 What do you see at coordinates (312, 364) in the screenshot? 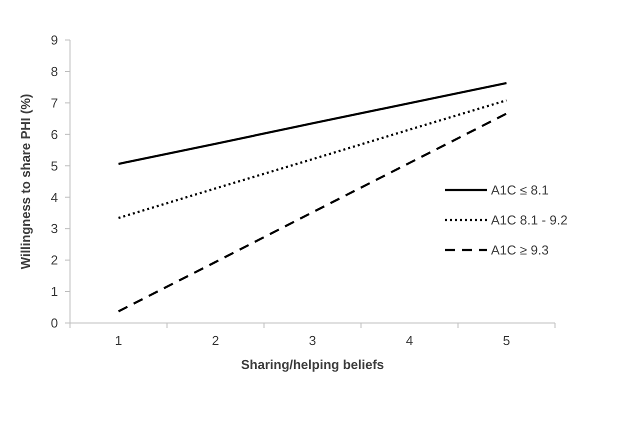
I see `x-axis-title: Sharing/helping beliefs` at bounding box center [312, 364].